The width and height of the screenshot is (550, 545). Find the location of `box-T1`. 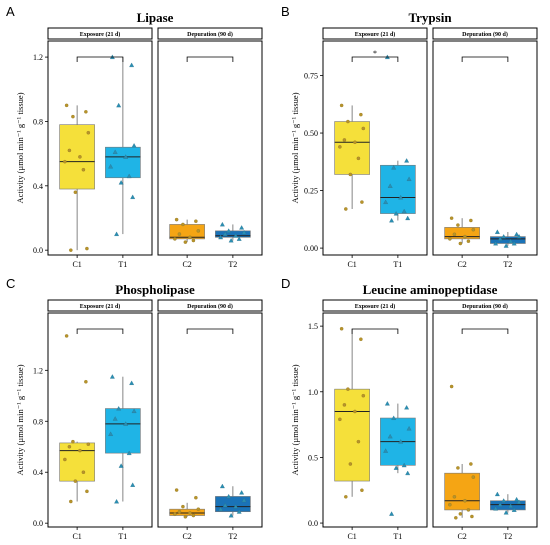

box-T1 is located at coordinates (398, 189).